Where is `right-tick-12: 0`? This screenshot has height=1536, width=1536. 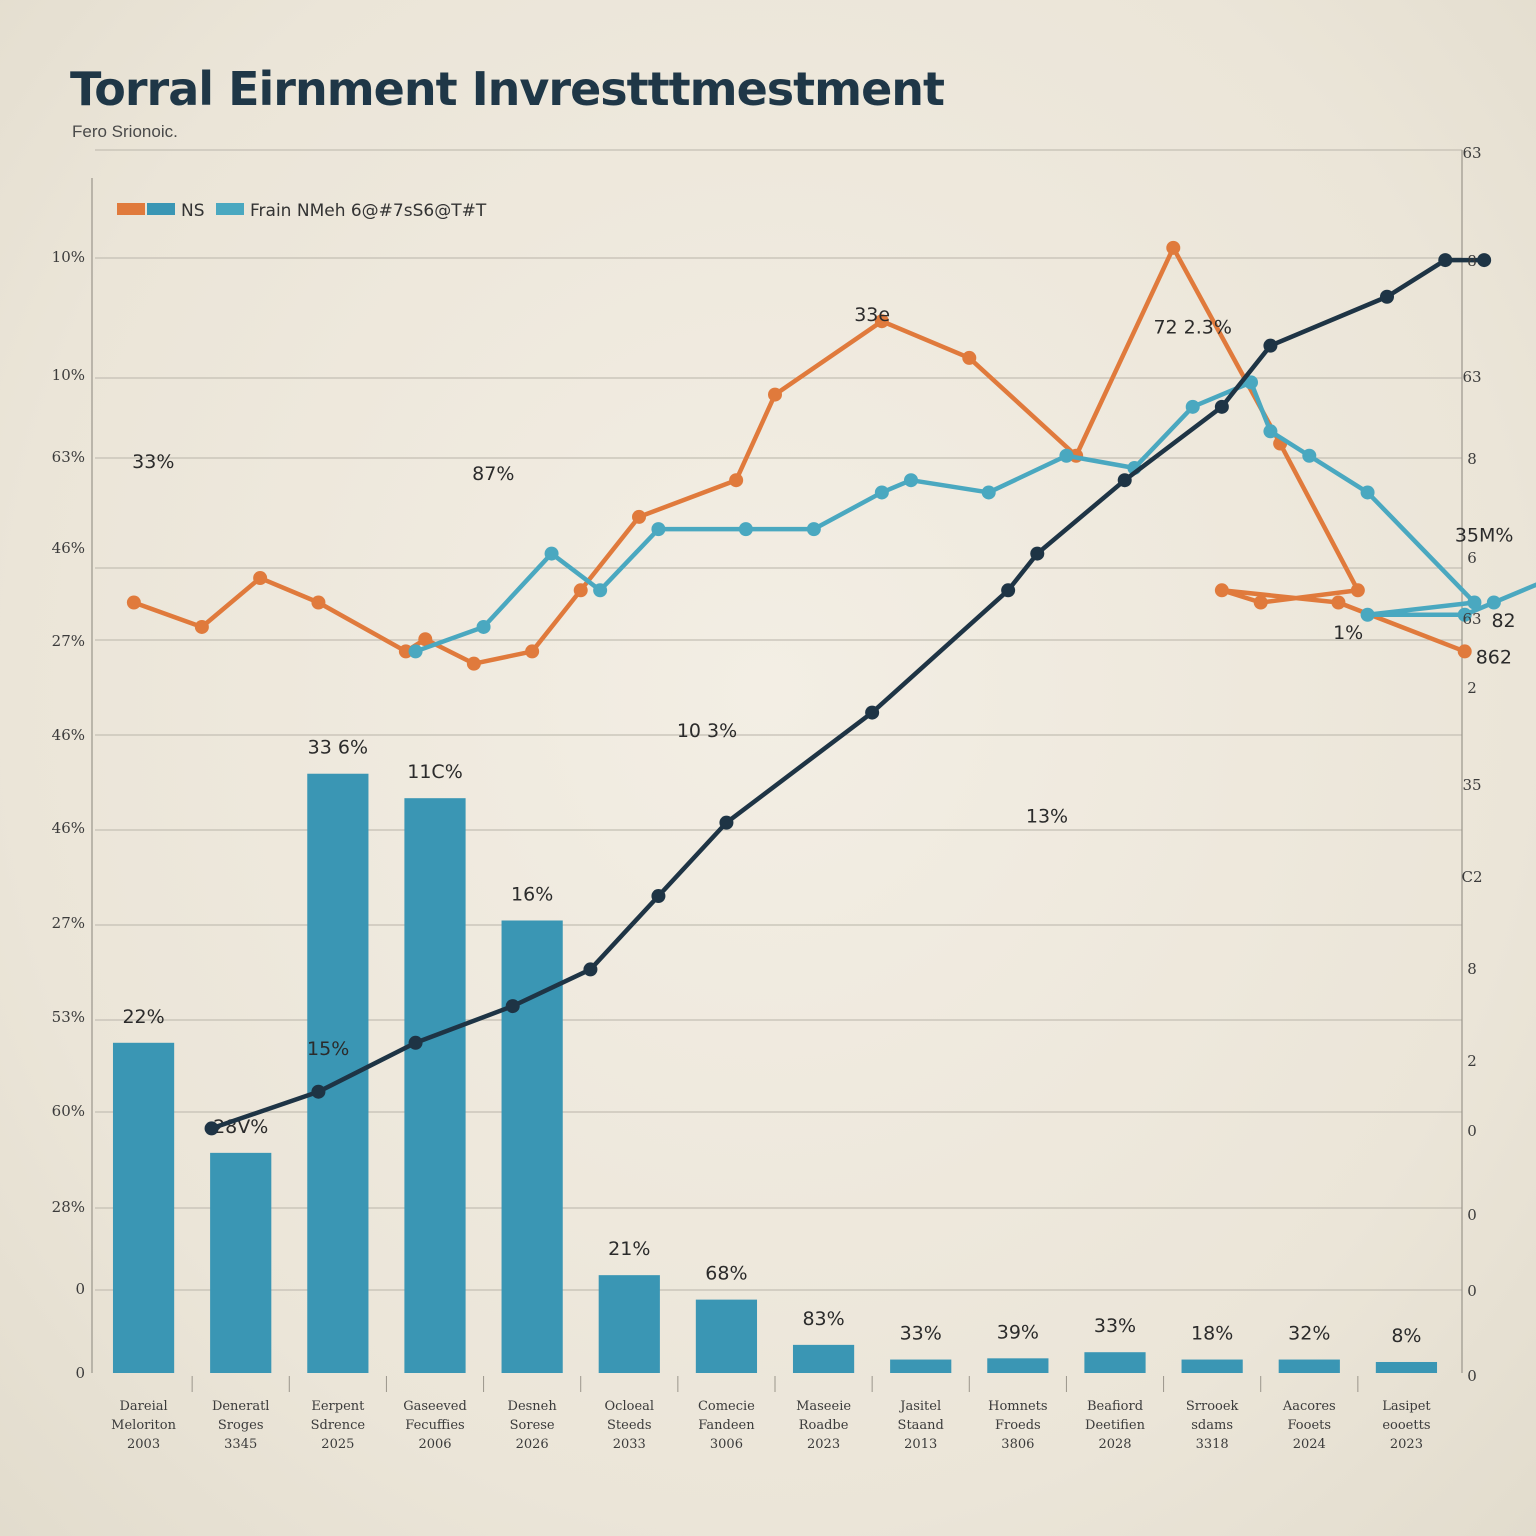
right-tick-12: 0 is located at coordinates (1472, 1215).